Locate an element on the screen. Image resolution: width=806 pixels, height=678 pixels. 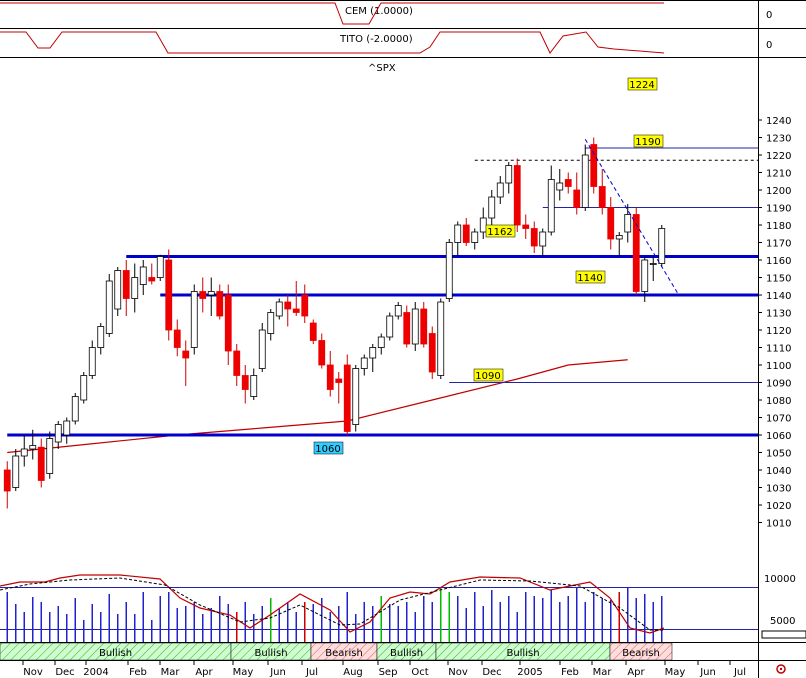
indicator-label-tito: TITO (-2.0000) is located at coordinates (376, 39).